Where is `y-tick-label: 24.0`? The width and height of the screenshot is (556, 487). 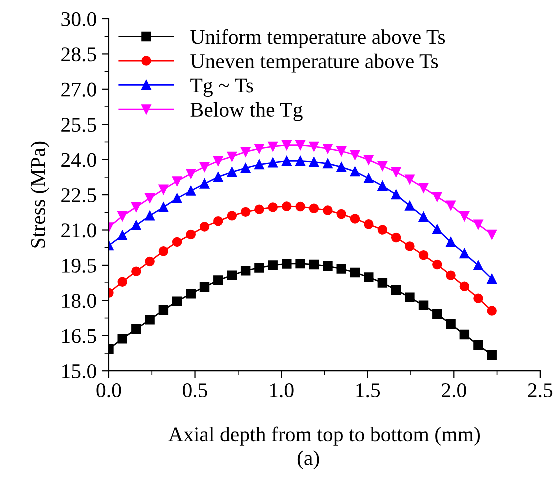 y-tick-label: 24.0 is located at coordinates (79, 160).